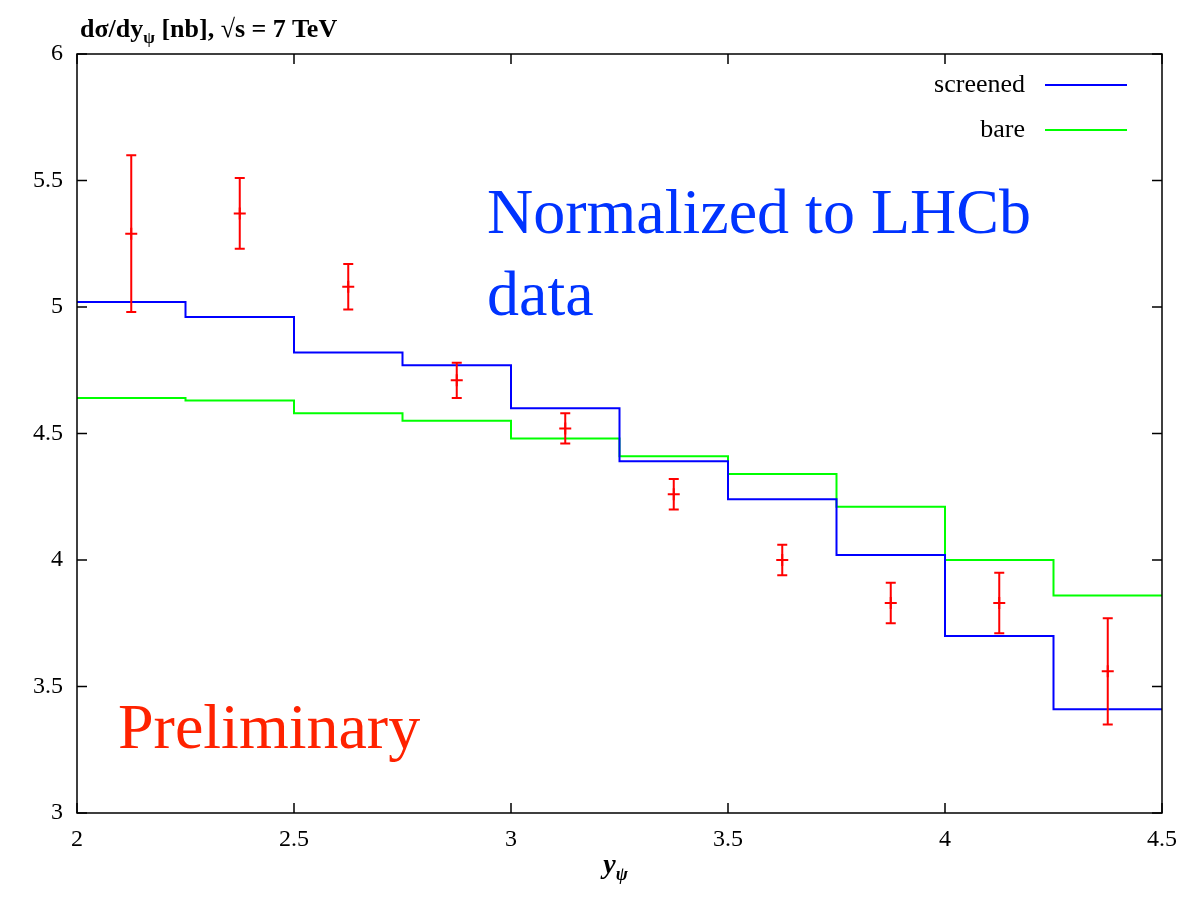  What do you see at coordinates (57, 52) in the screenshot?
I see `y-tick-label: 6` at bounding box center [57, 52].